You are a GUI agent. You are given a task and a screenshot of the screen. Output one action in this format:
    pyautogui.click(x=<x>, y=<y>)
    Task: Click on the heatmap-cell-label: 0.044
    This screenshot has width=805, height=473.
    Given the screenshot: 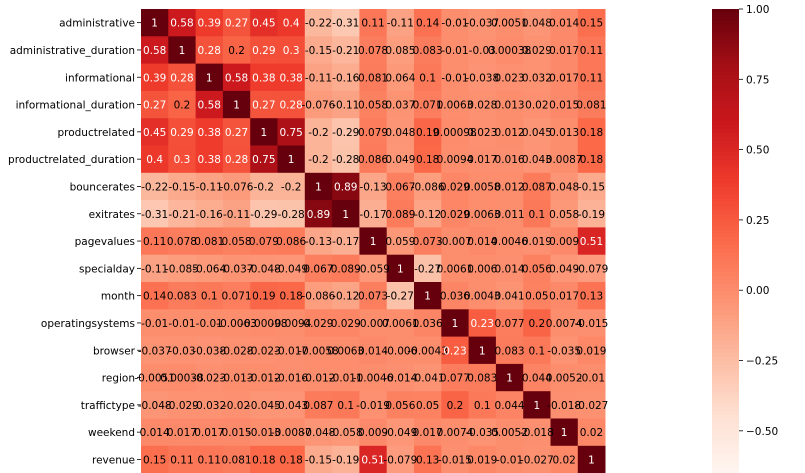 What is the action you would take?
    pyautogui.click(x=537, y=379)
    